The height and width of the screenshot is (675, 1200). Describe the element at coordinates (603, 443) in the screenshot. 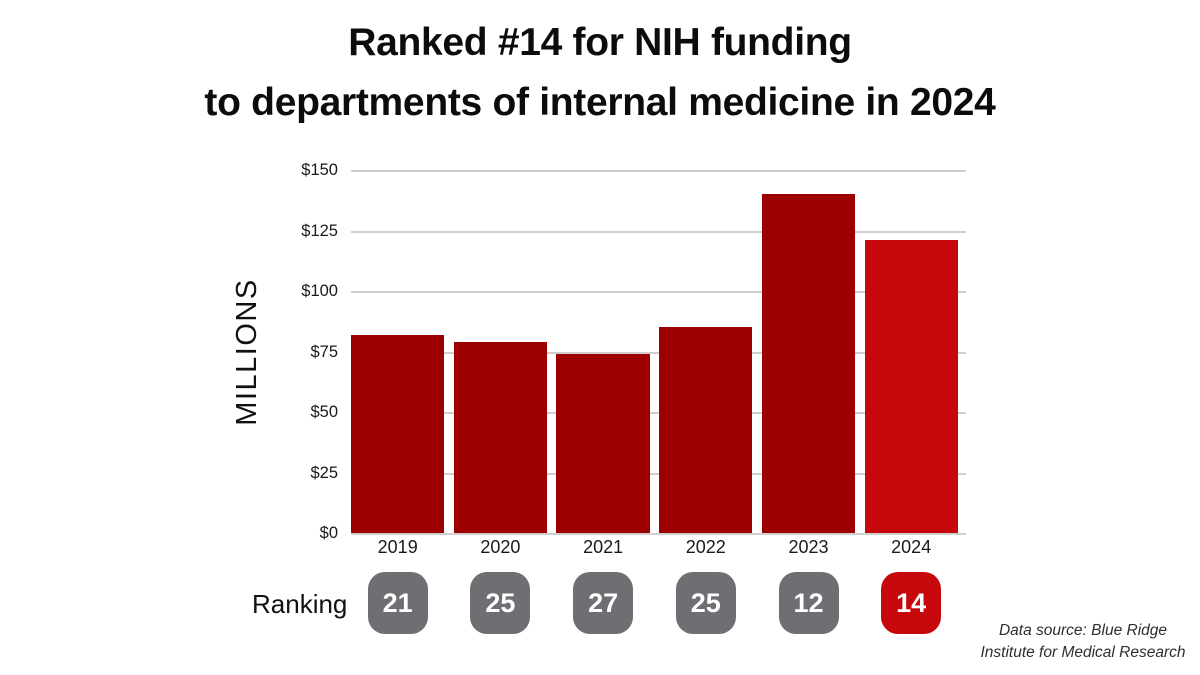

I see `bar-2021` at that location.